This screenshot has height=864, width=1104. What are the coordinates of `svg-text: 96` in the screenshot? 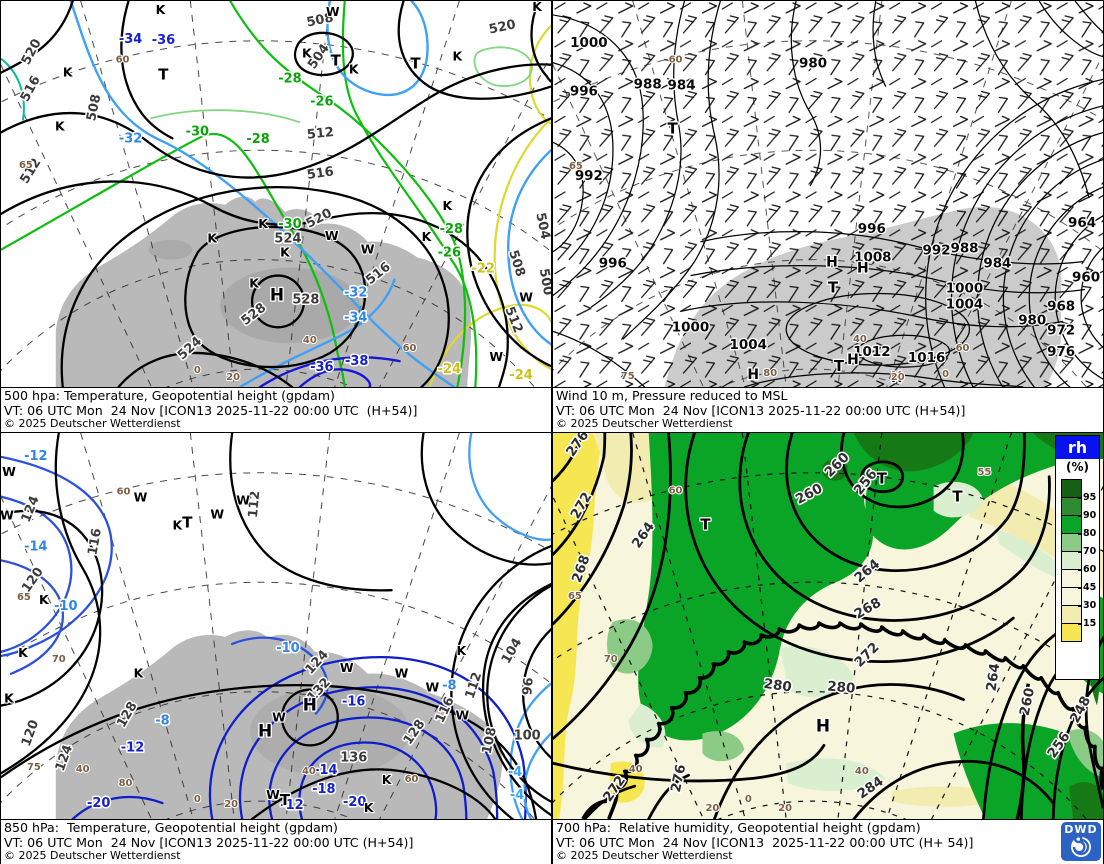 It's located at (528, 686).